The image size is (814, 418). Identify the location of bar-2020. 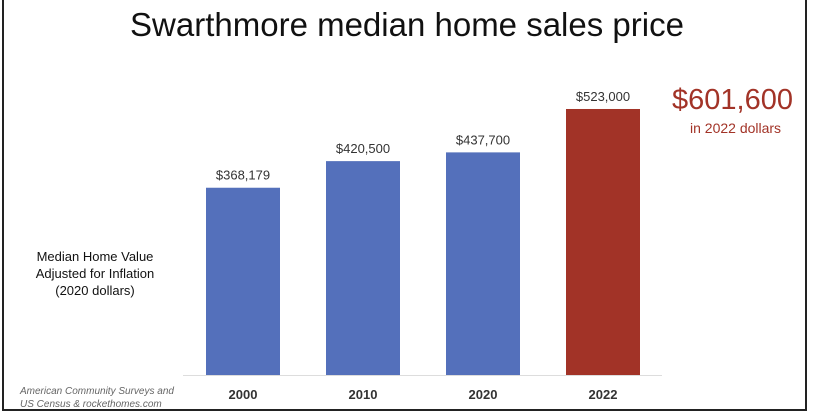
(483, 263).